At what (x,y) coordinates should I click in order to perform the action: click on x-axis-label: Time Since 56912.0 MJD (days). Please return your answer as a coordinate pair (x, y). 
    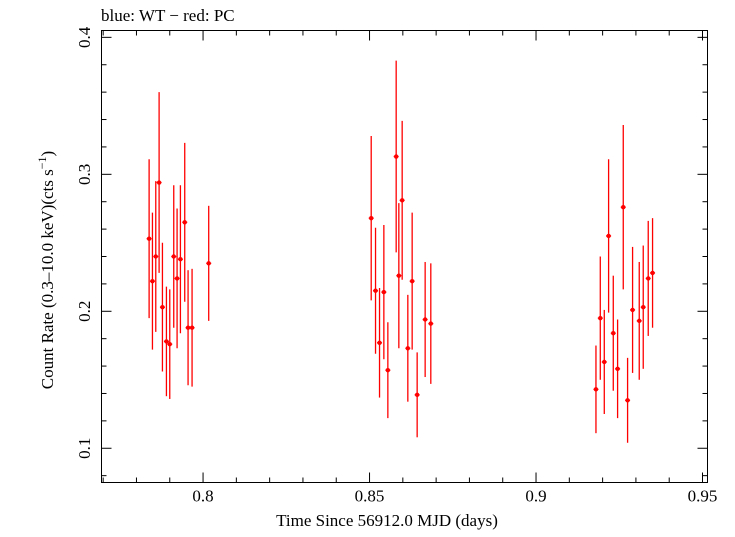
    Looking at the image, I should click on (387, 520).